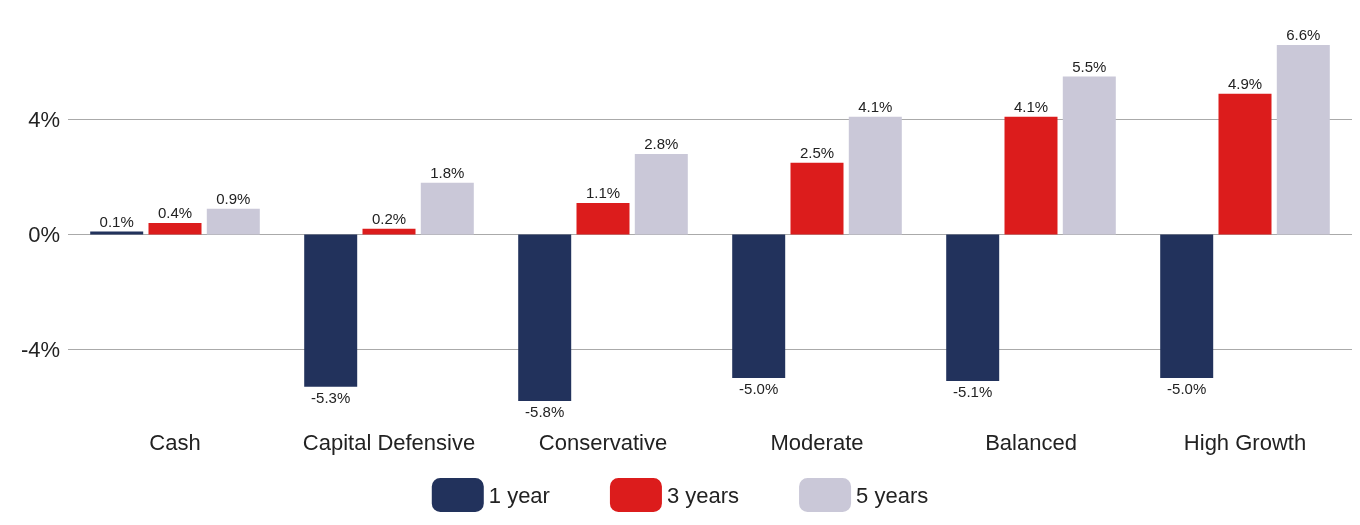 Image resolution: width=1360 pixels, height=525 pixels. I want to click on x-tick-label: High Growth, so click(1245, 442).